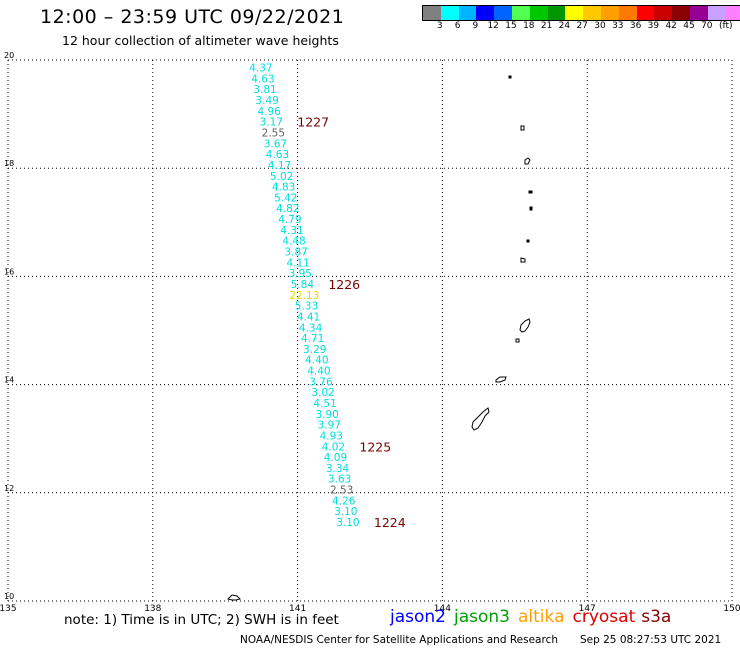 The image size is (740, 650). What do you see at coordinates (439, 26) in the screenshot?
I see `legend-tick-label: 3` at bounding box center [439, 26].